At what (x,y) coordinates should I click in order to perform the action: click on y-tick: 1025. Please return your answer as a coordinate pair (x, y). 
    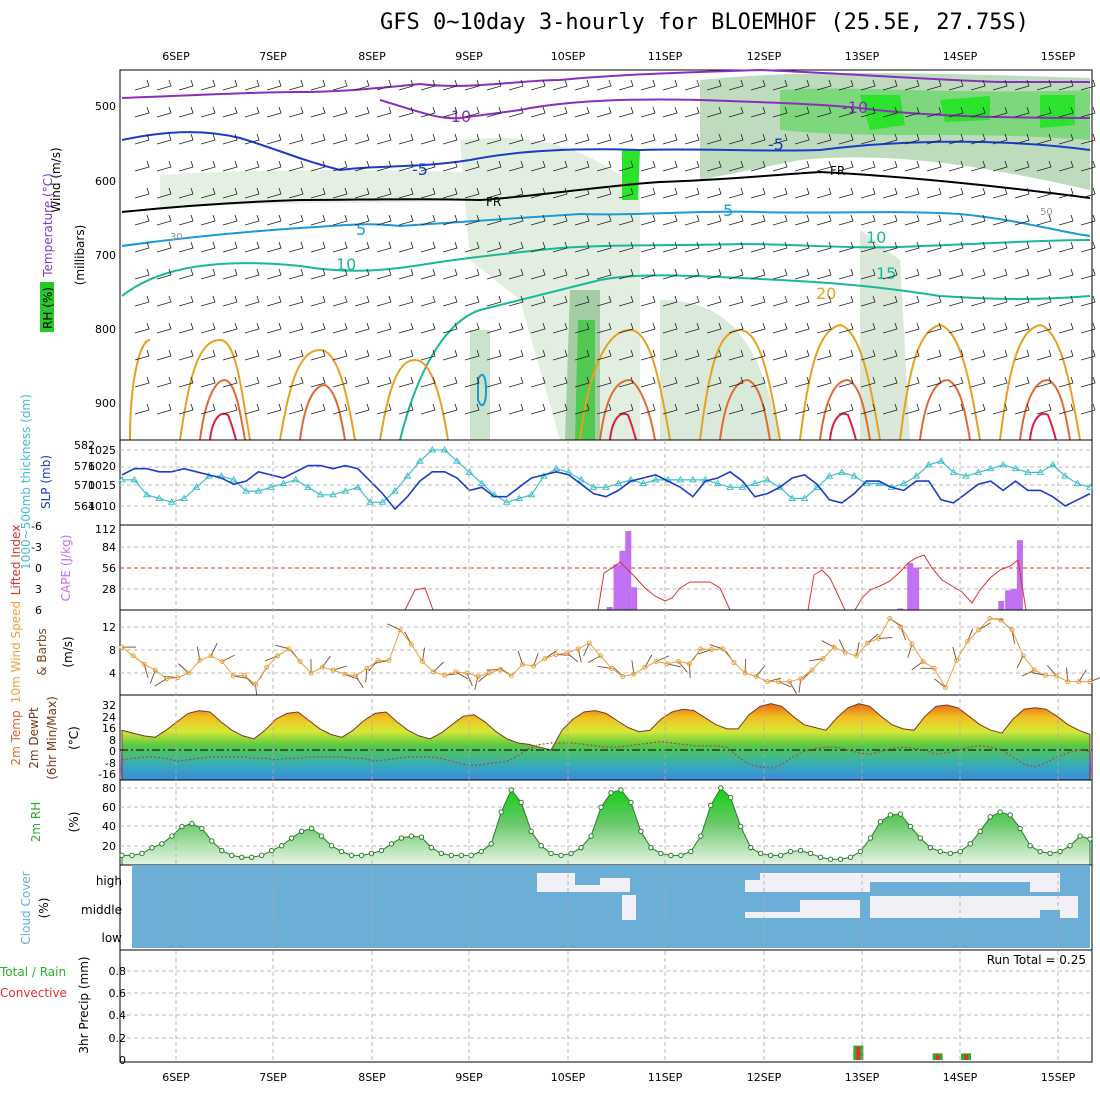
    Looking at the image, I should click on (102, 450).